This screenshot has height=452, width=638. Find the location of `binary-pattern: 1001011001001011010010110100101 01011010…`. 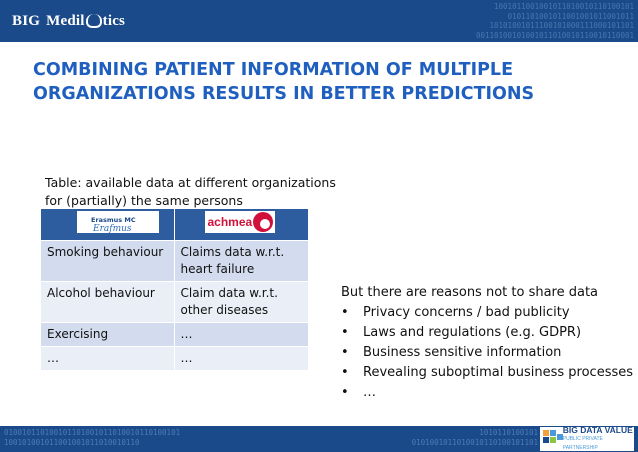

binary-pattern: 1001011001001011010010110100101 01011010… is located at coordinates (554, 21).